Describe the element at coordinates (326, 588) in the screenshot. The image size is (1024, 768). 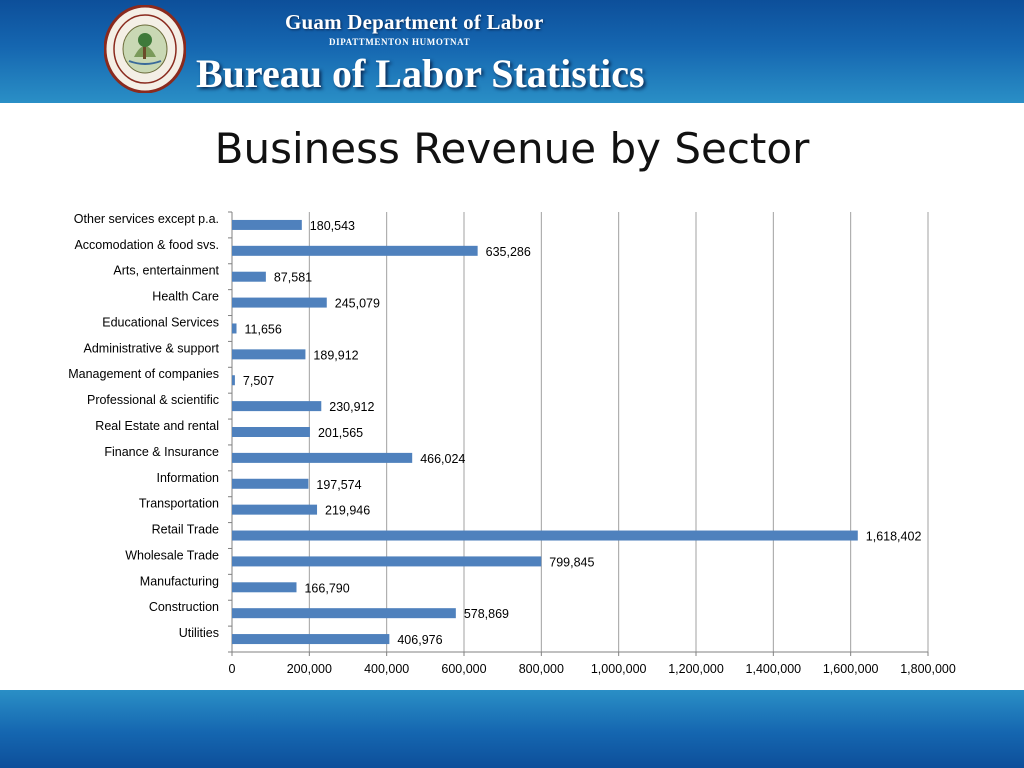
I see `value-label: 166,790` at that location.